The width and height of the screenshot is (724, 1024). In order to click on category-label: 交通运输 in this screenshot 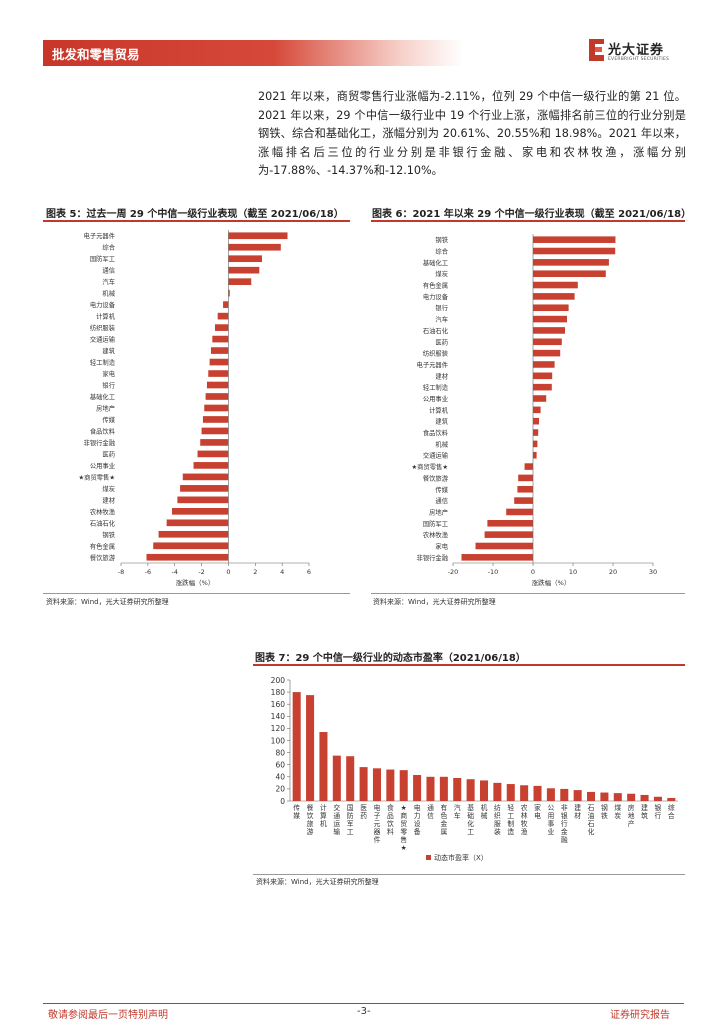, I will do `click(103, 339)`.